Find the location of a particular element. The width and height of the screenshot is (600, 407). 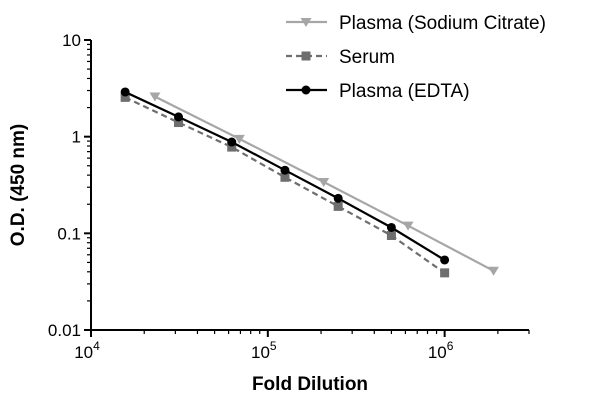

x-axis-title: Fold Dilution is located at coordinates (310, 384).